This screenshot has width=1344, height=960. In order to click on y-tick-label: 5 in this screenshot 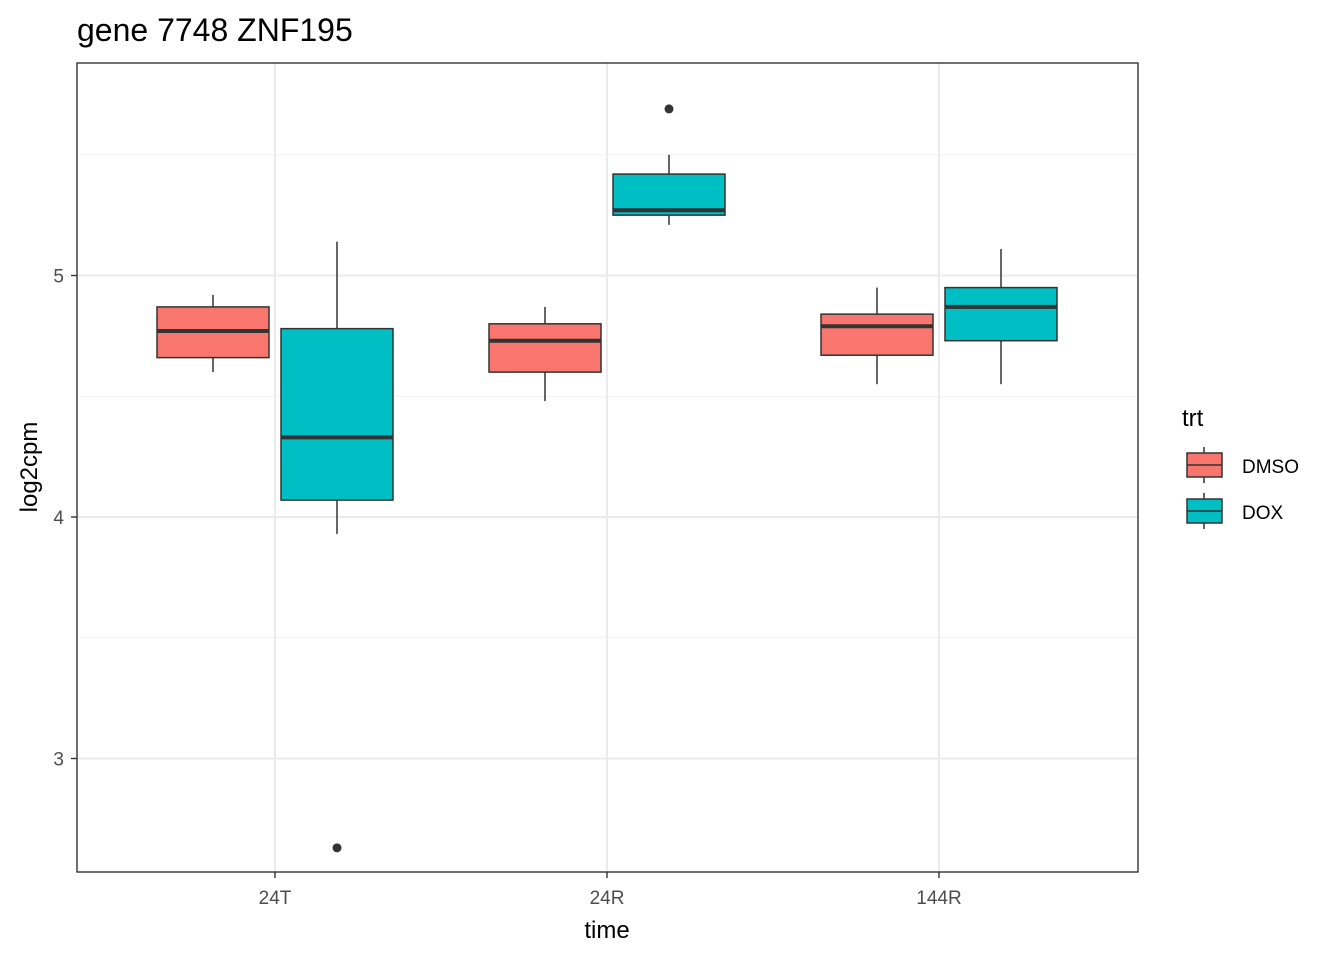, I will do `click(58, 277)`.